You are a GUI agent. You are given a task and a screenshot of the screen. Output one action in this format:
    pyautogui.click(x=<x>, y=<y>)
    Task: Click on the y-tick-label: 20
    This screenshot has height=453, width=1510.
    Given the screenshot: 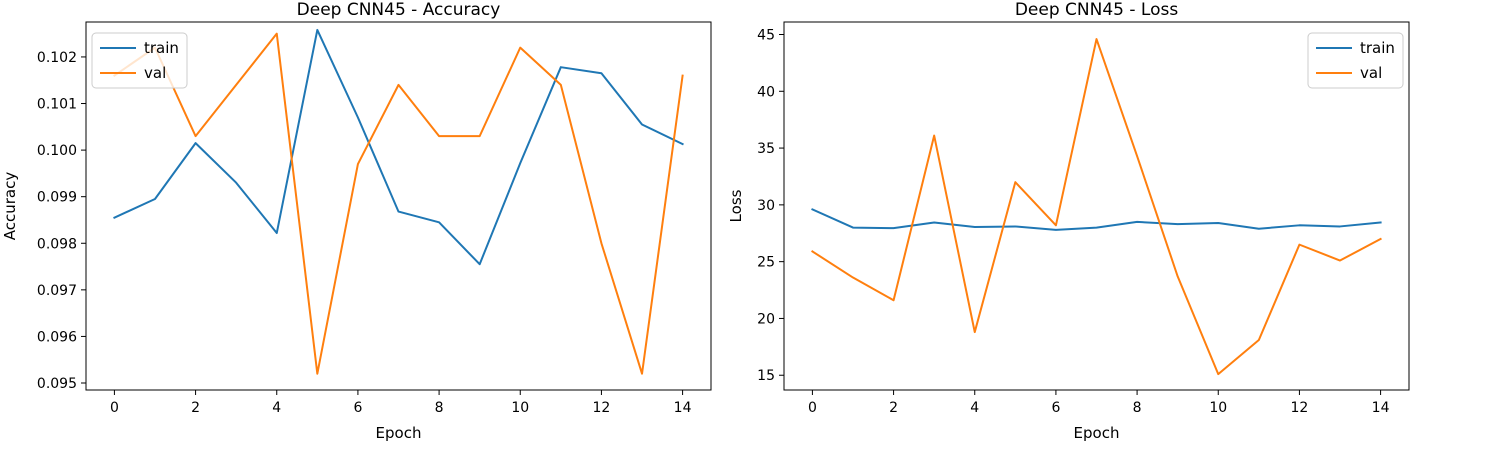 What is the action you would take?
    pyautogui.click(x=766, y=319)
    